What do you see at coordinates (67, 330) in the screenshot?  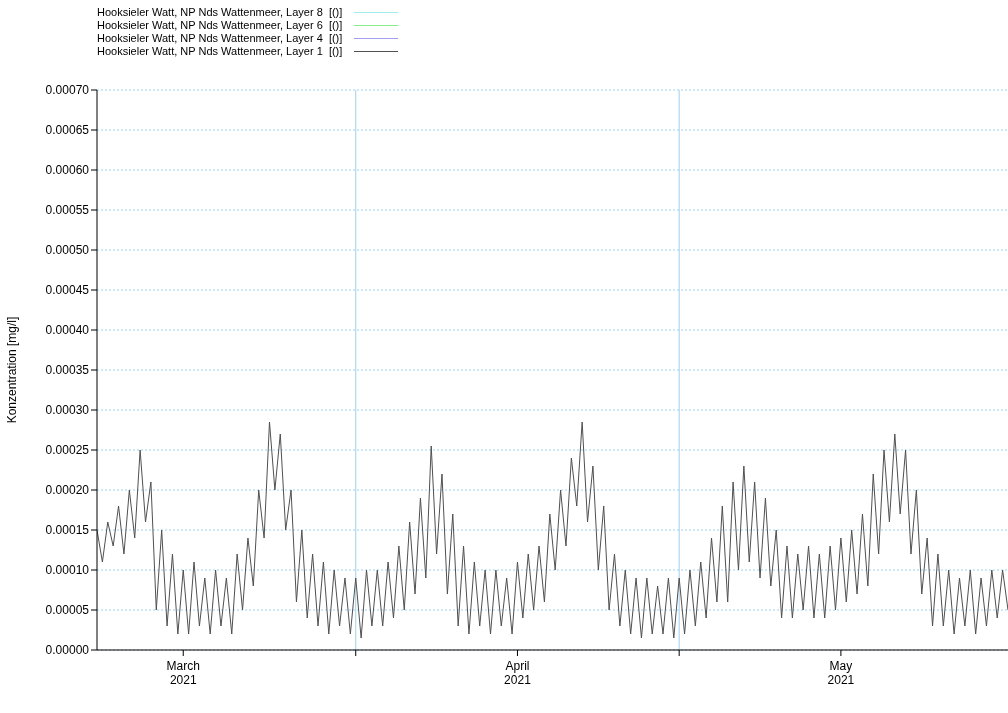 I see `y-tick-label: 0.00040` at bounding box center [67, 330].